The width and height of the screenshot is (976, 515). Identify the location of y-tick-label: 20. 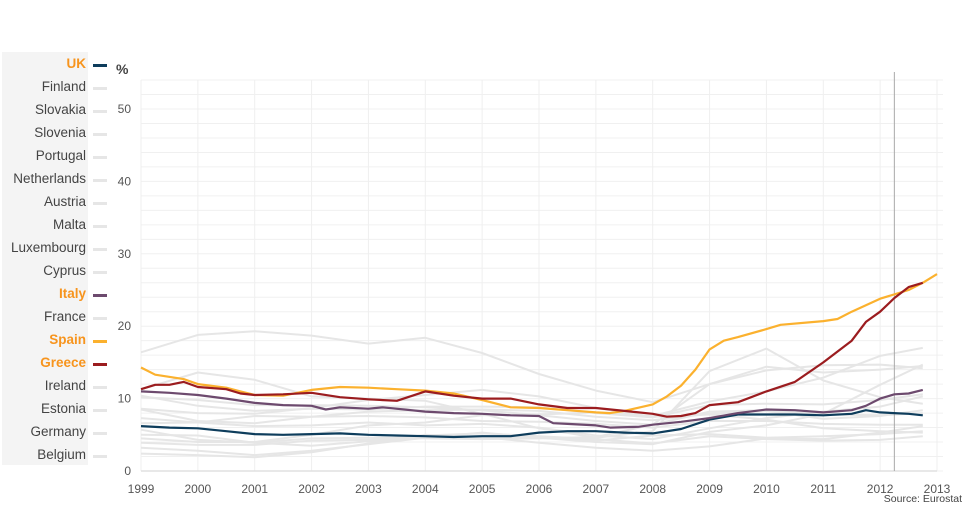
(125, 326).